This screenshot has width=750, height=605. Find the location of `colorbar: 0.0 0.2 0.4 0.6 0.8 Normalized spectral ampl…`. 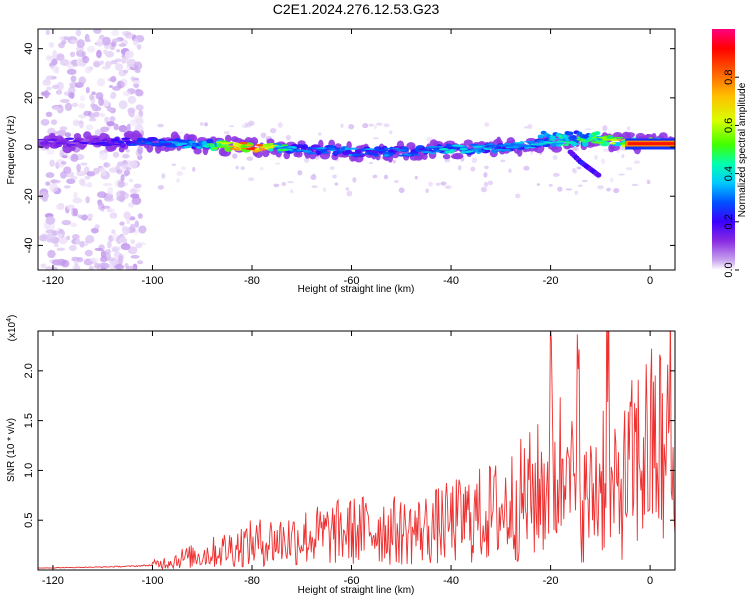

colorbar: 0.0 0.2 0.4 0.6 0.8 Normalized spectral ampl… is located at coordinates (730, 153).